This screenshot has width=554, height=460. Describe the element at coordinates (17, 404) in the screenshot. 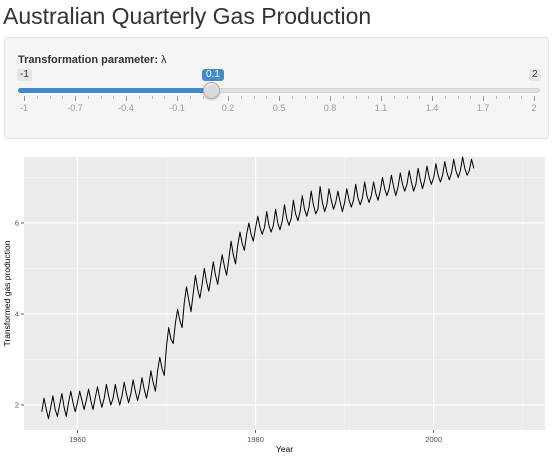

I see `y-tick-label: 2` at that location.